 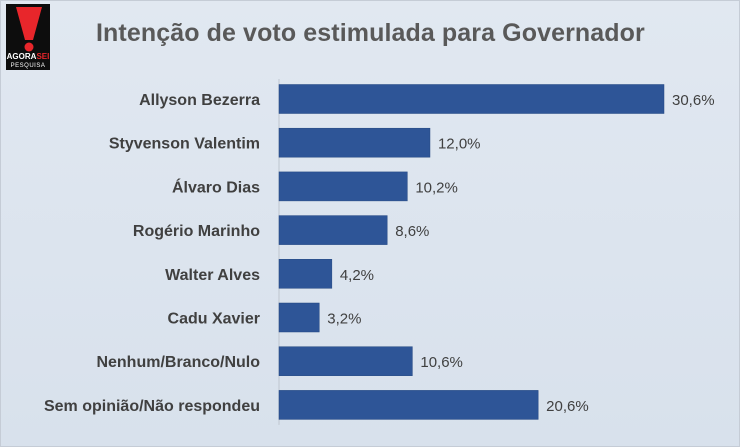 I want to click on value-label: 8,6%, so click(x=412, y=231).